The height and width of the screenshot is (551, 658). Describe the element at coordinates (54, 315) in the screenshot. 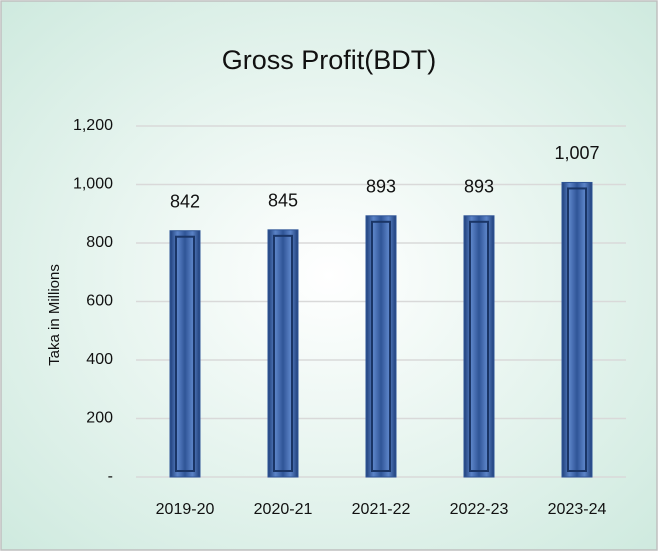

I see `y-axis-label: Taka in Millions` at that location.